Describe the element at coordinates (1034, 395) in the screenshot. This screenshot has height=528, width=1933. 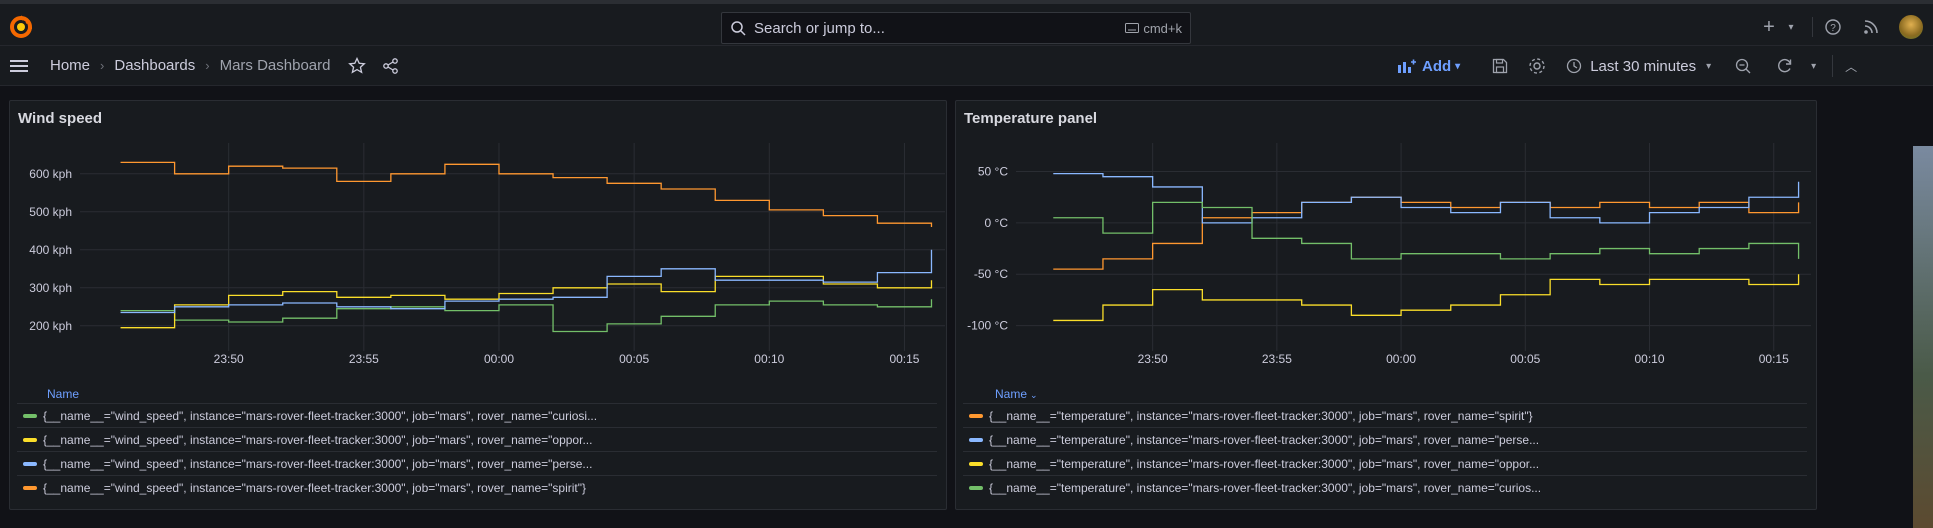
I see `sort-chevron-down-icon: ⌄` at that location.